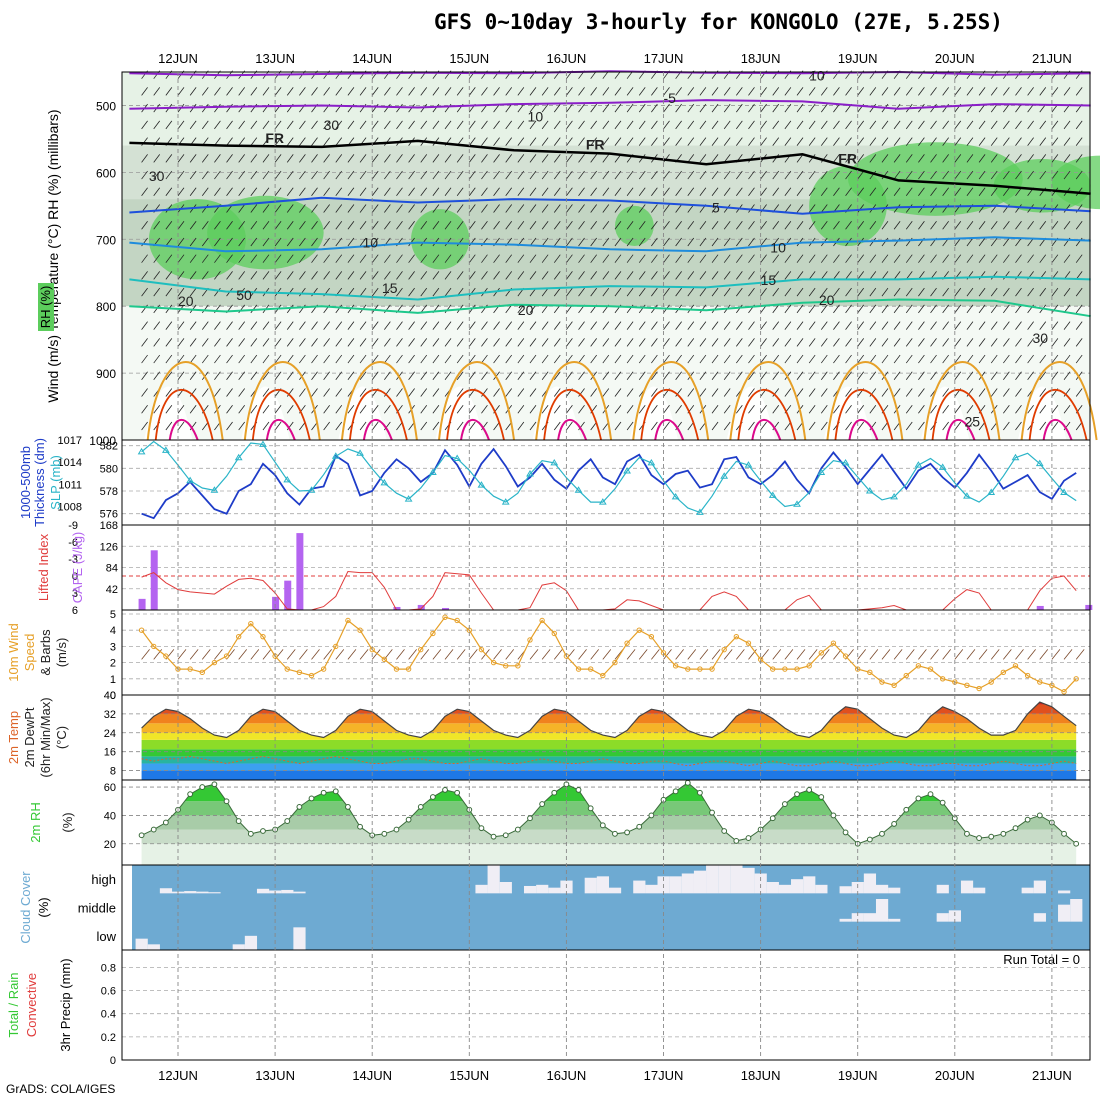 Image resolution: width=1100 pixels, height=1100 pixels. Describe the element at coordinates (554, 907) in the screenshot. I see `cloud-panel: high middle low Cloud Cover (%)` at that location.